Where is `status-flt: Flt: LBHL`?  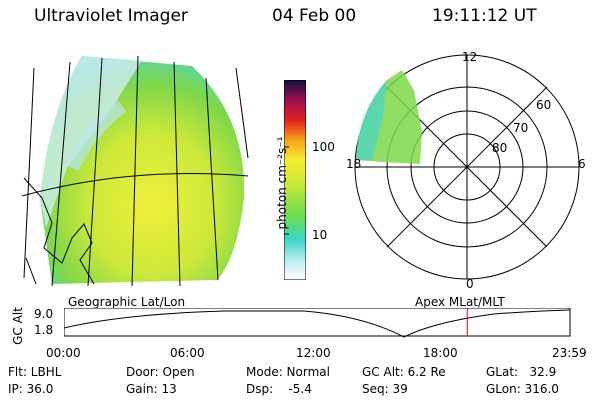
status-flt: Flt: LBHL is located at coordinates (35, 372).